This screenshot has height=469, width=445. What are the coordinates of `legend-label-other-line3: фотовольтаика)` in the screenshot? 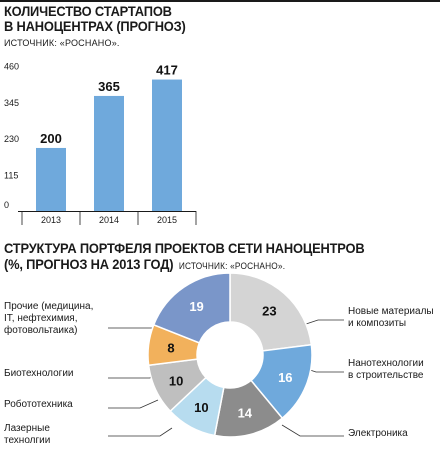 It's located at (41, 330).